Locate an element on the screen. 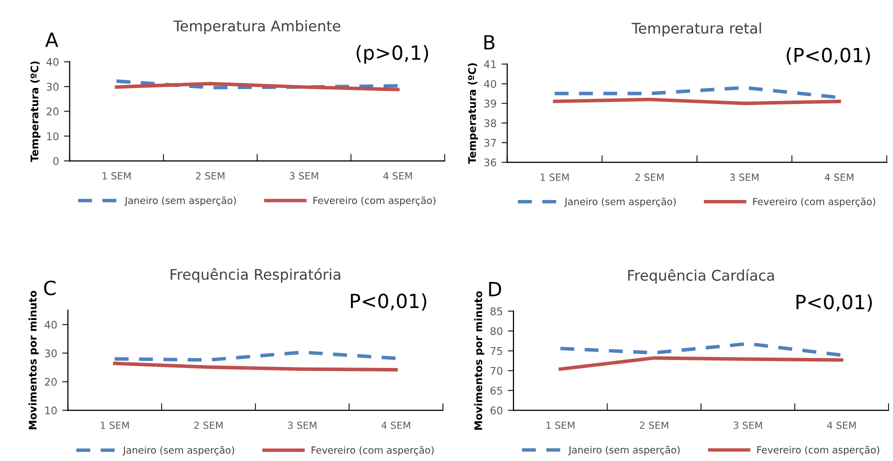 Image resolution: width=893 pixels, height=461 pixels. text: A is located at coordinates (51, 39).